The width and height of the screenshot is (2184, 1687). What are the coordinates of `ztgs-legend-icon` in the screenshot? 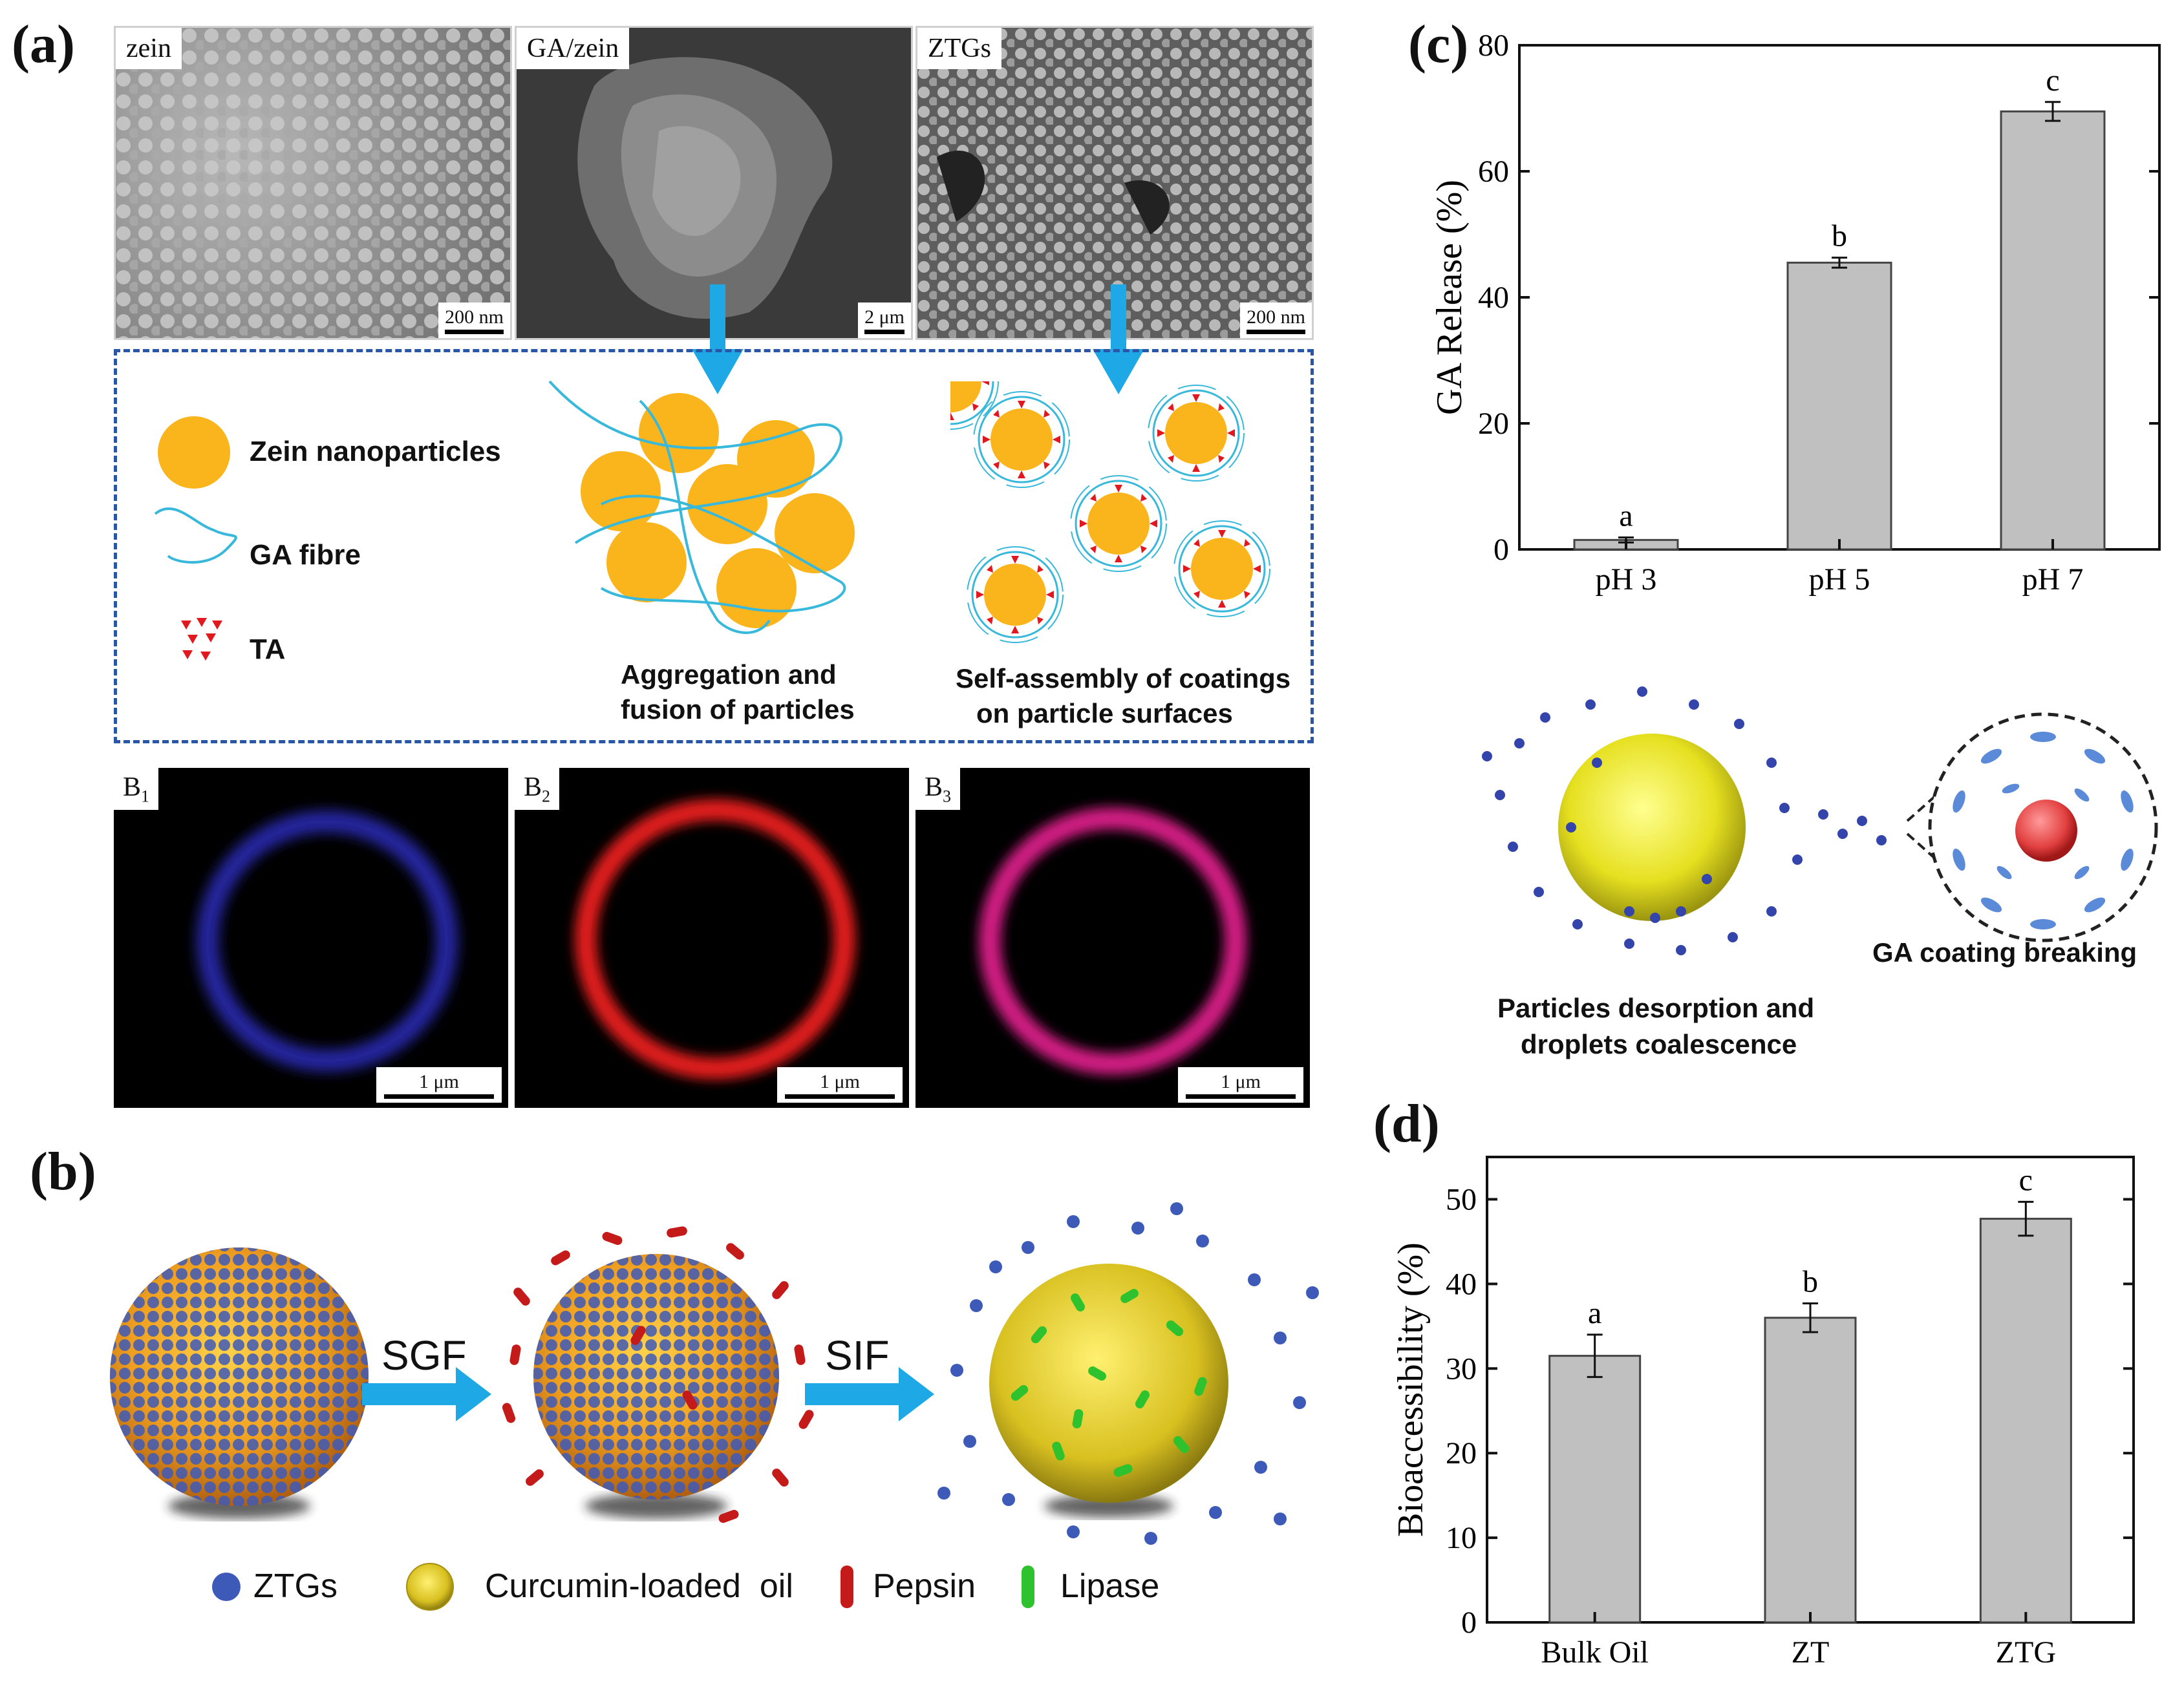 It's located at (226, 1587).